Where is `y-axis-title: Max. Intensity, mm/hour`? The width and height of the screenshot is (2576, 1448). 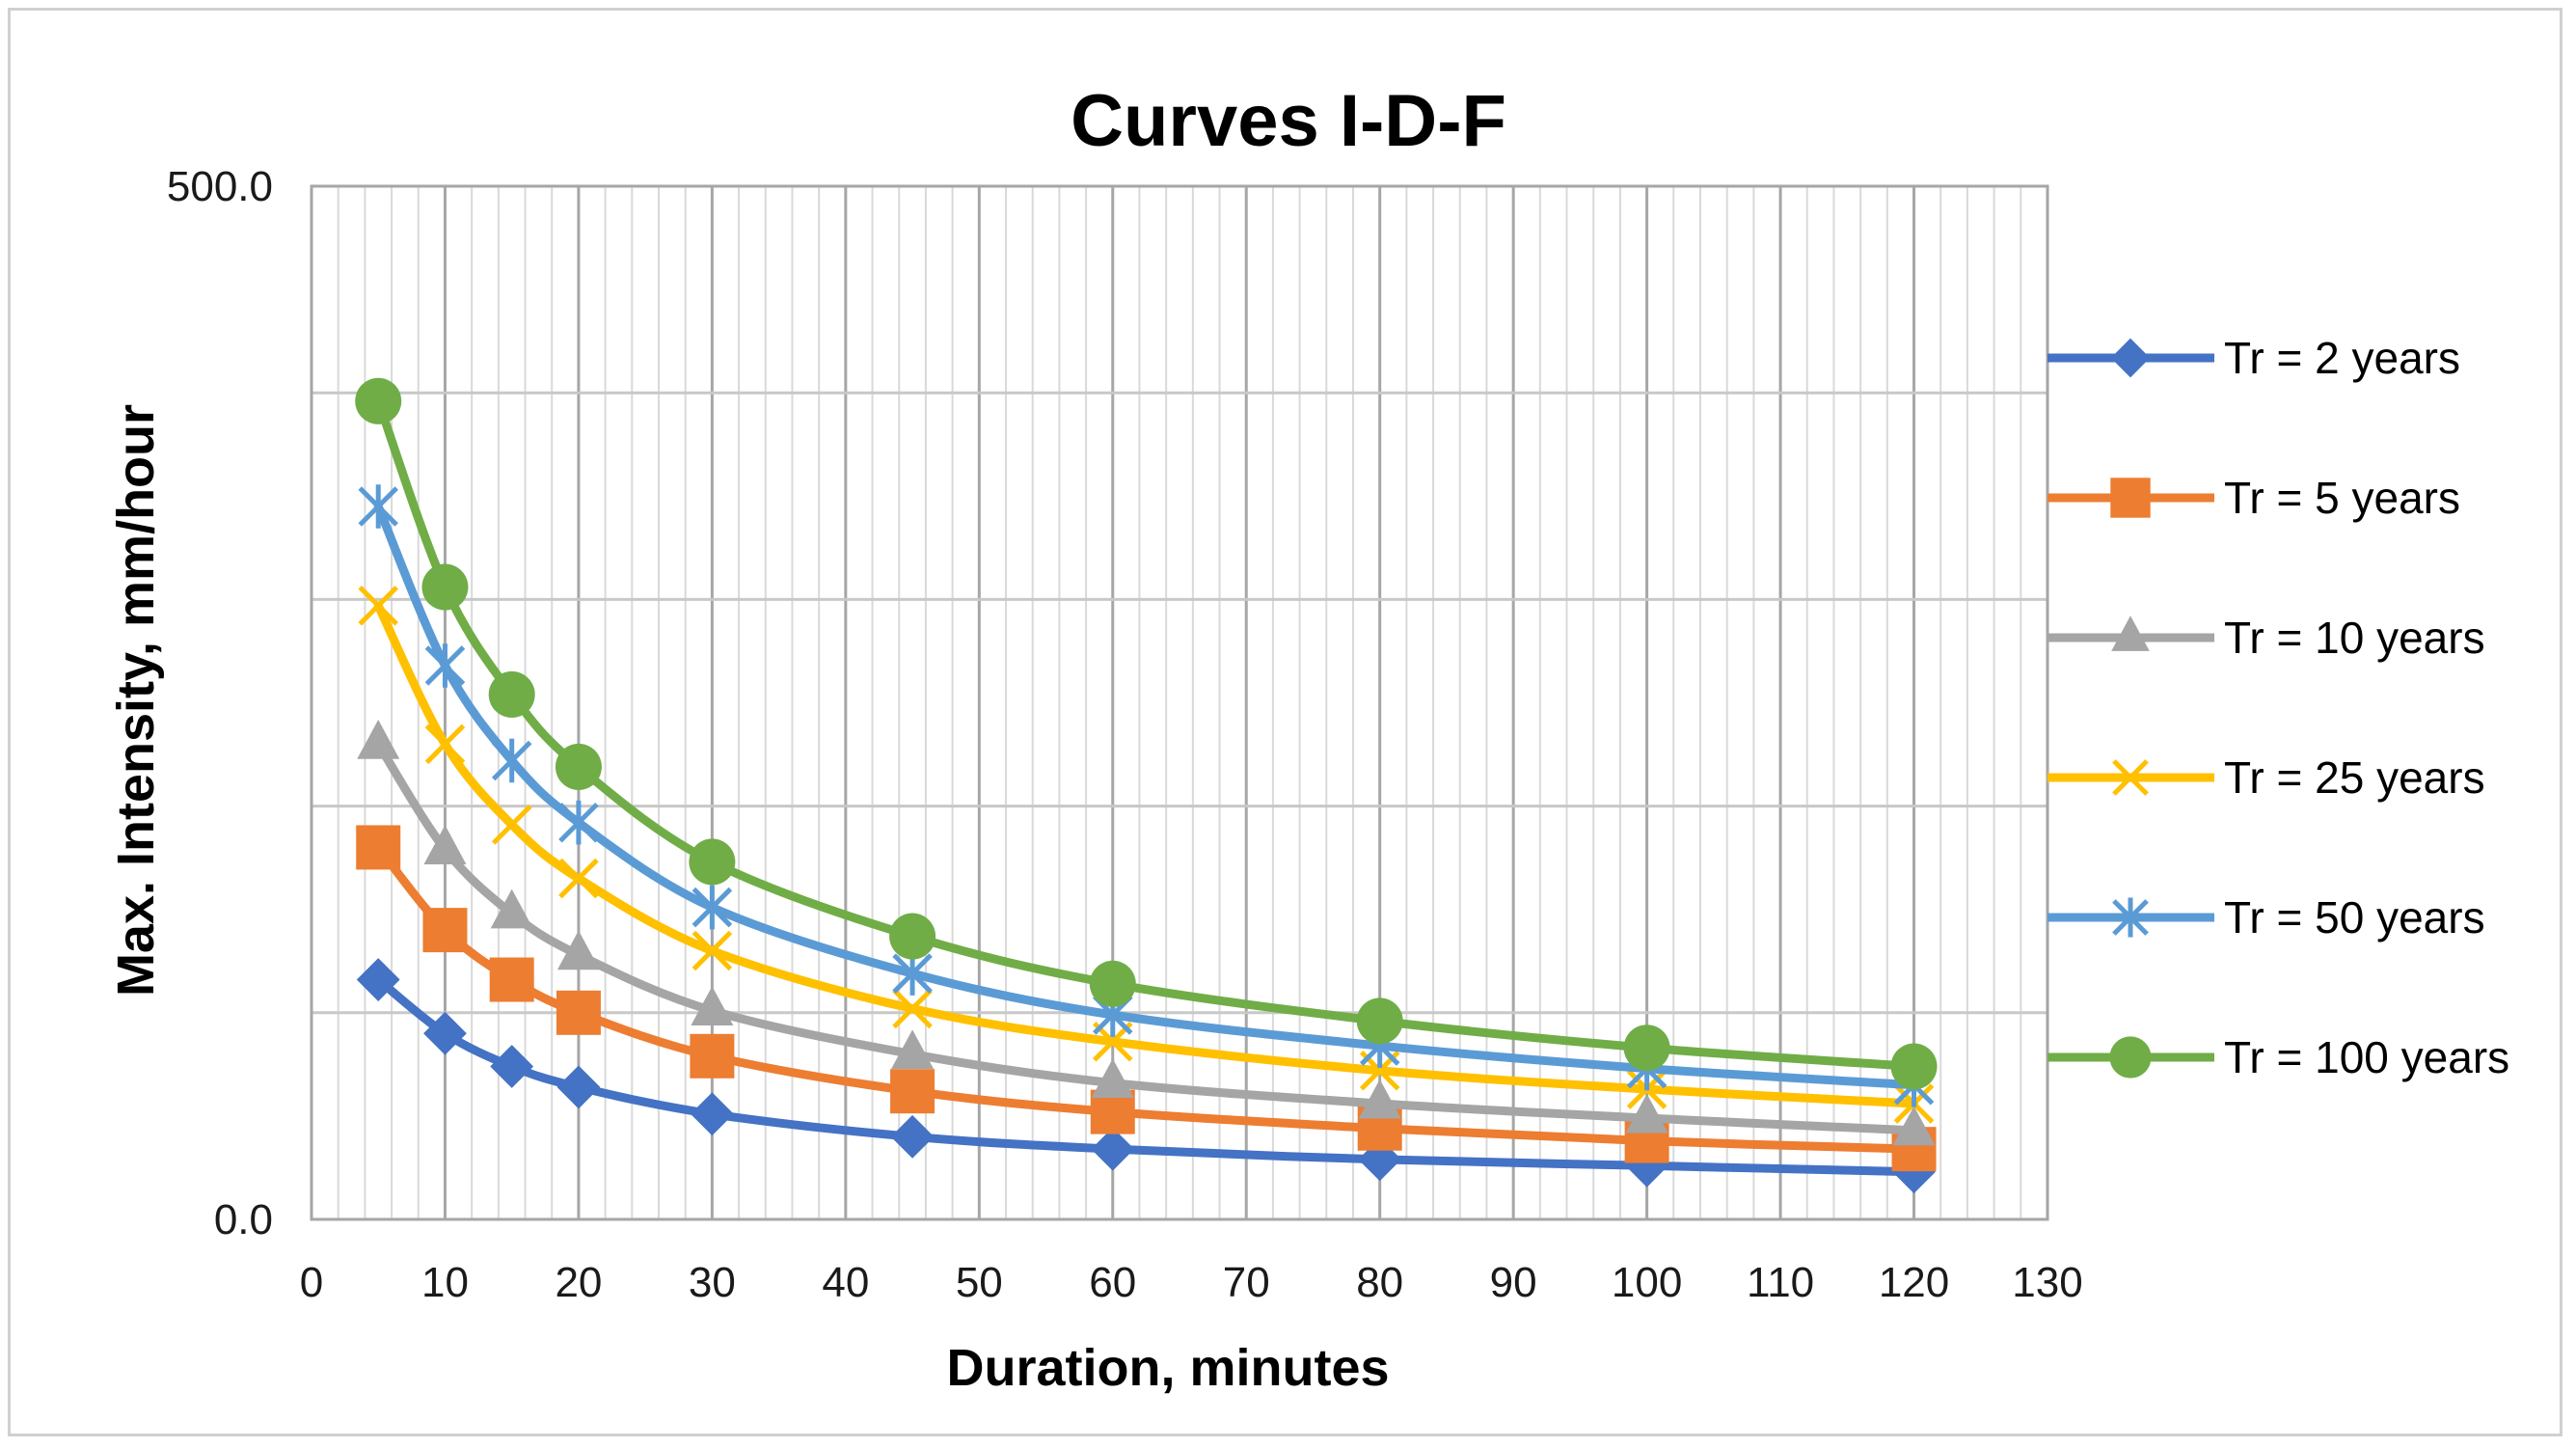
y-axis-title: Max. Intensity, mm/hour is located at coordinates (136, 700).